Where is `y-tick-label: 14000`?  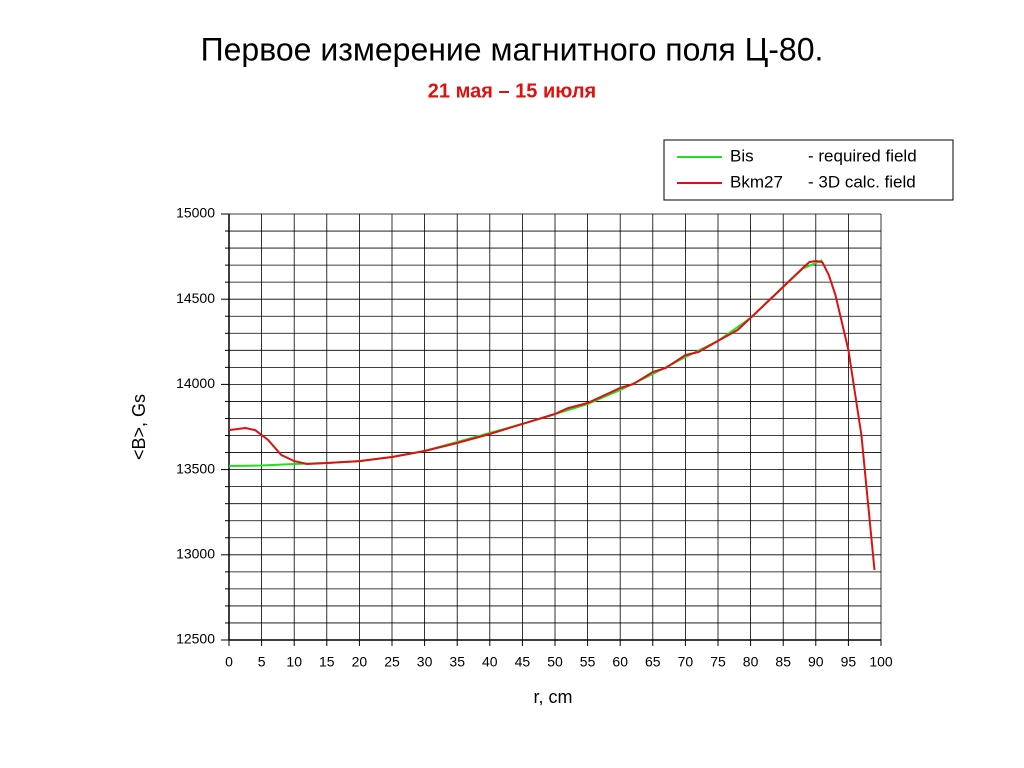 y-tick-label: 14000 is located at coordinates (195, 383).